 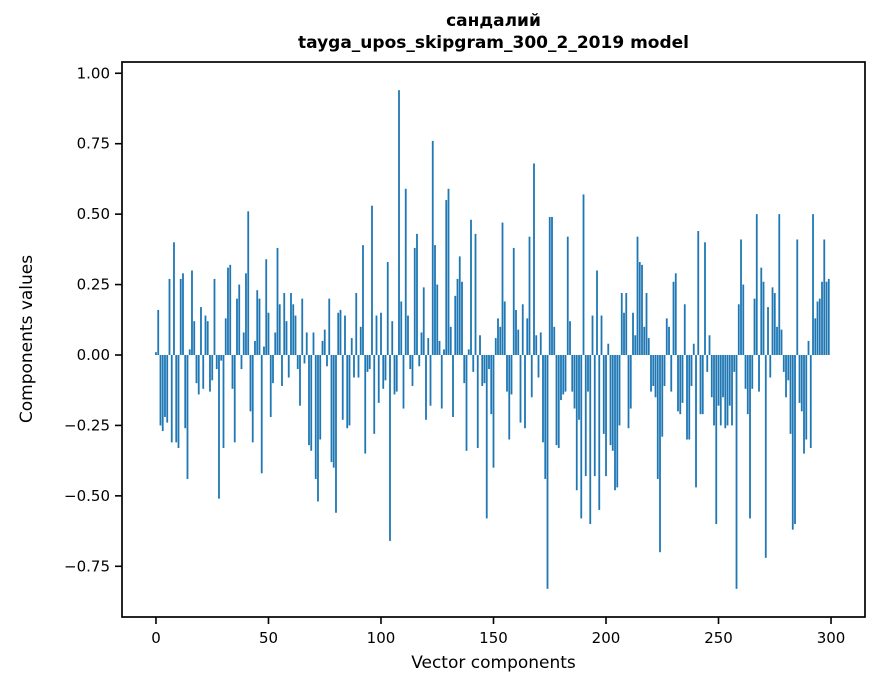 I want to click on x-tick-label: 50, so click(x=268, y=638).